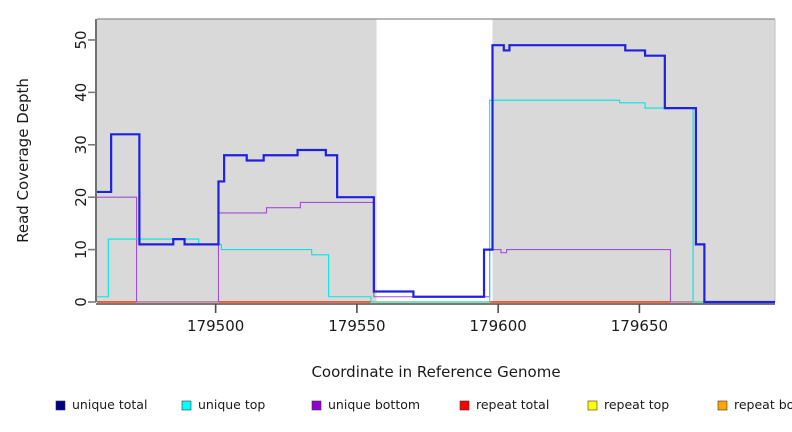 Image resolution: width=792 pixels, height=432 pixels. I want to click on legend-item-repeat-bottom: repeat bottom, so click(754, 404).